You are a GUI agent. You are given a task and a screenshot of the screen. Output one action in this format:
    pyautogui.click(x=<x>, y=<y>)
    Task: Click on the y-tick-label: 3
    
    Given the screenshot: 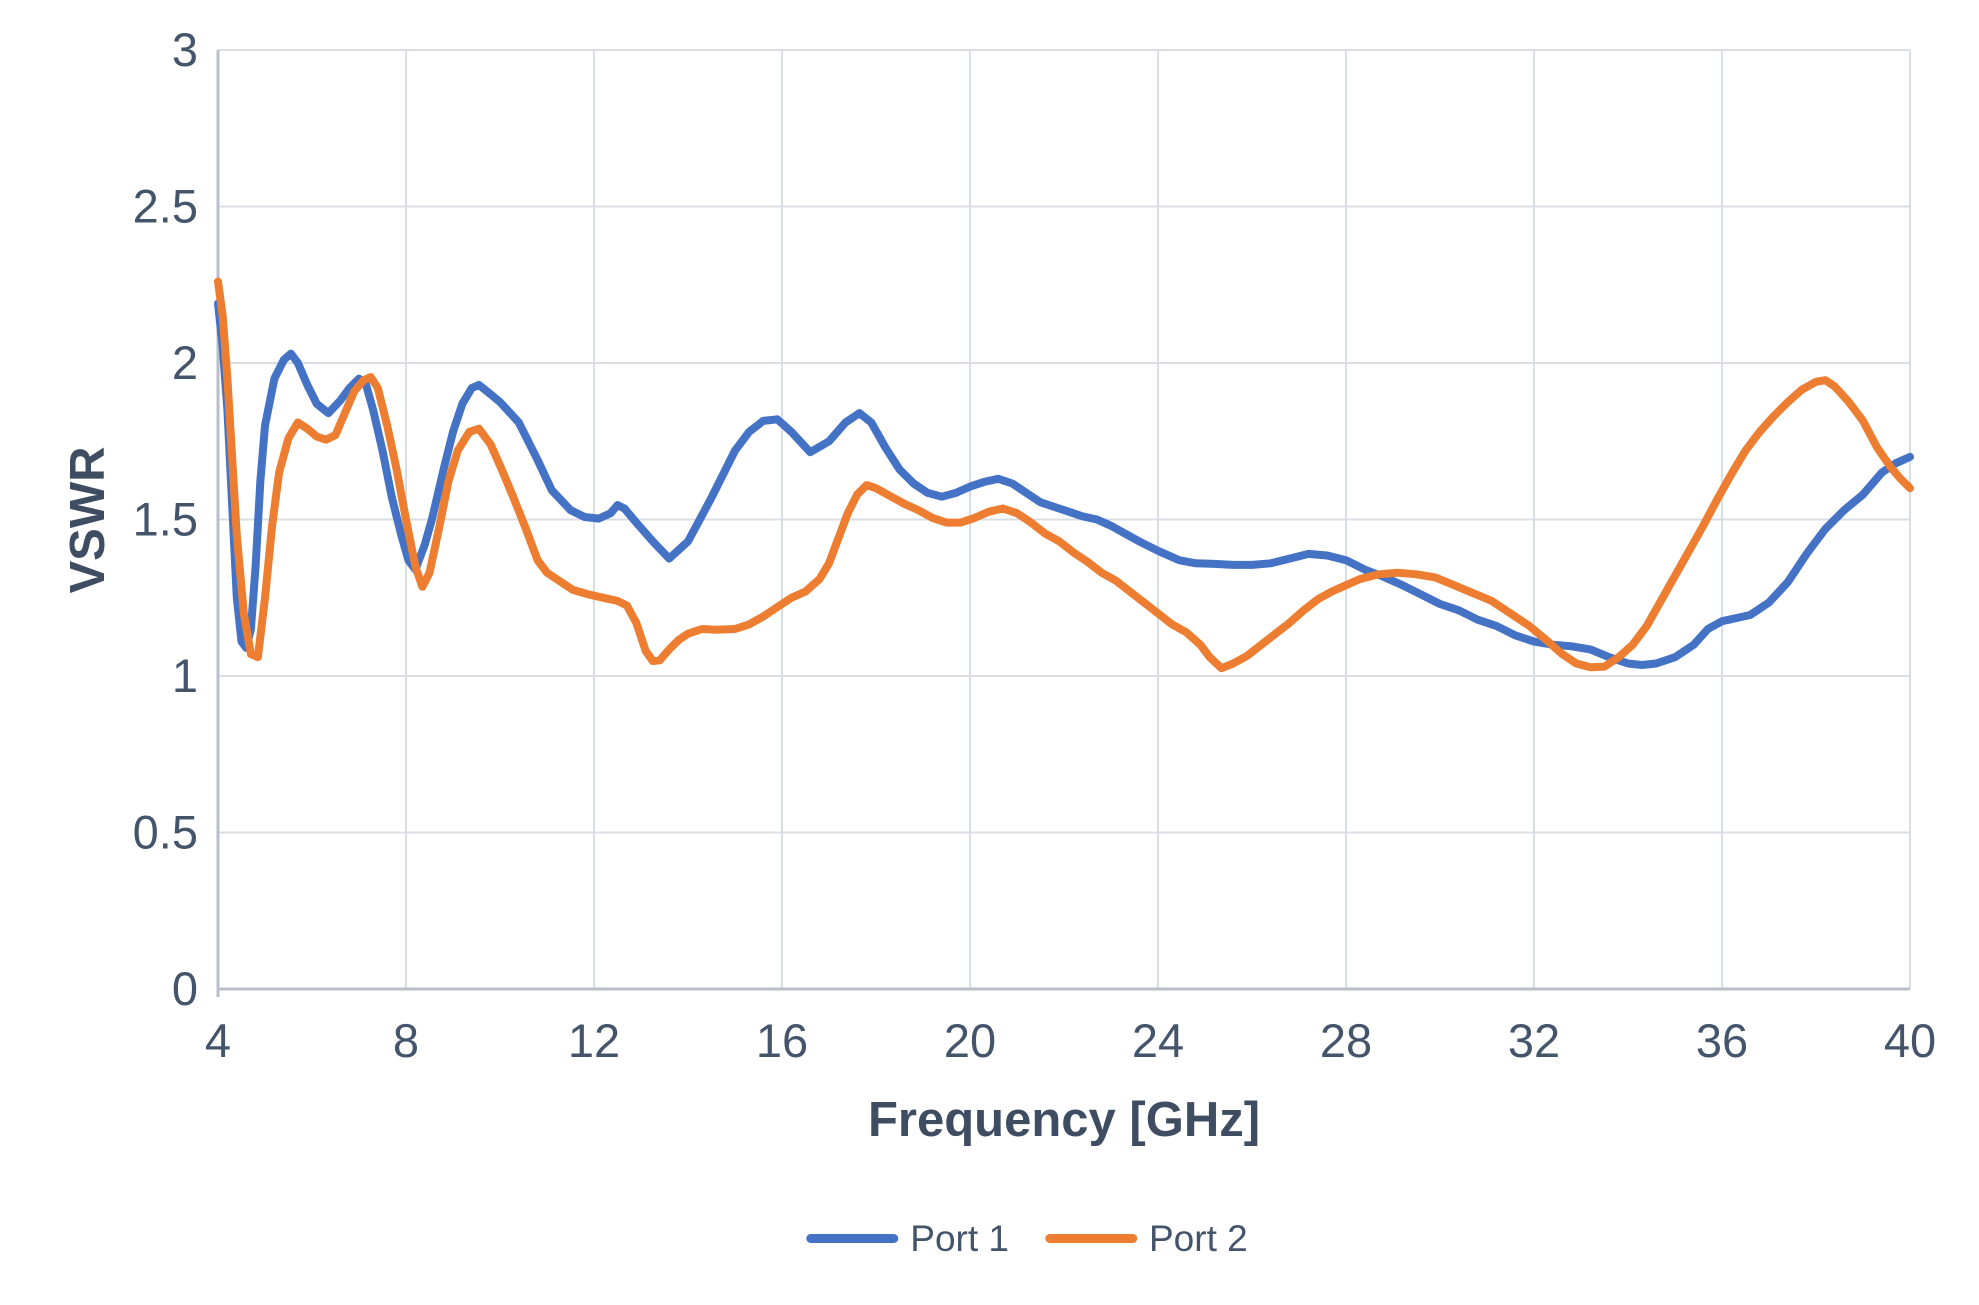 What is the action you would take?
    pyautogui.click(x=185, y=49)
    